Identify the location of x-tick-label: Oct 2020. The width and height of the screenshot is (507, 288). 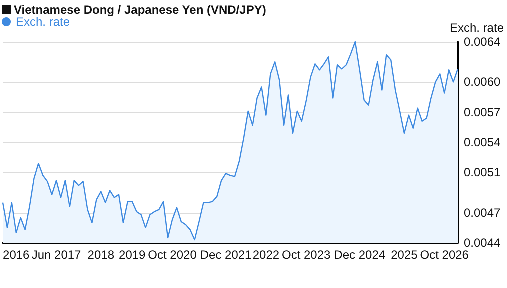
(173, 255).